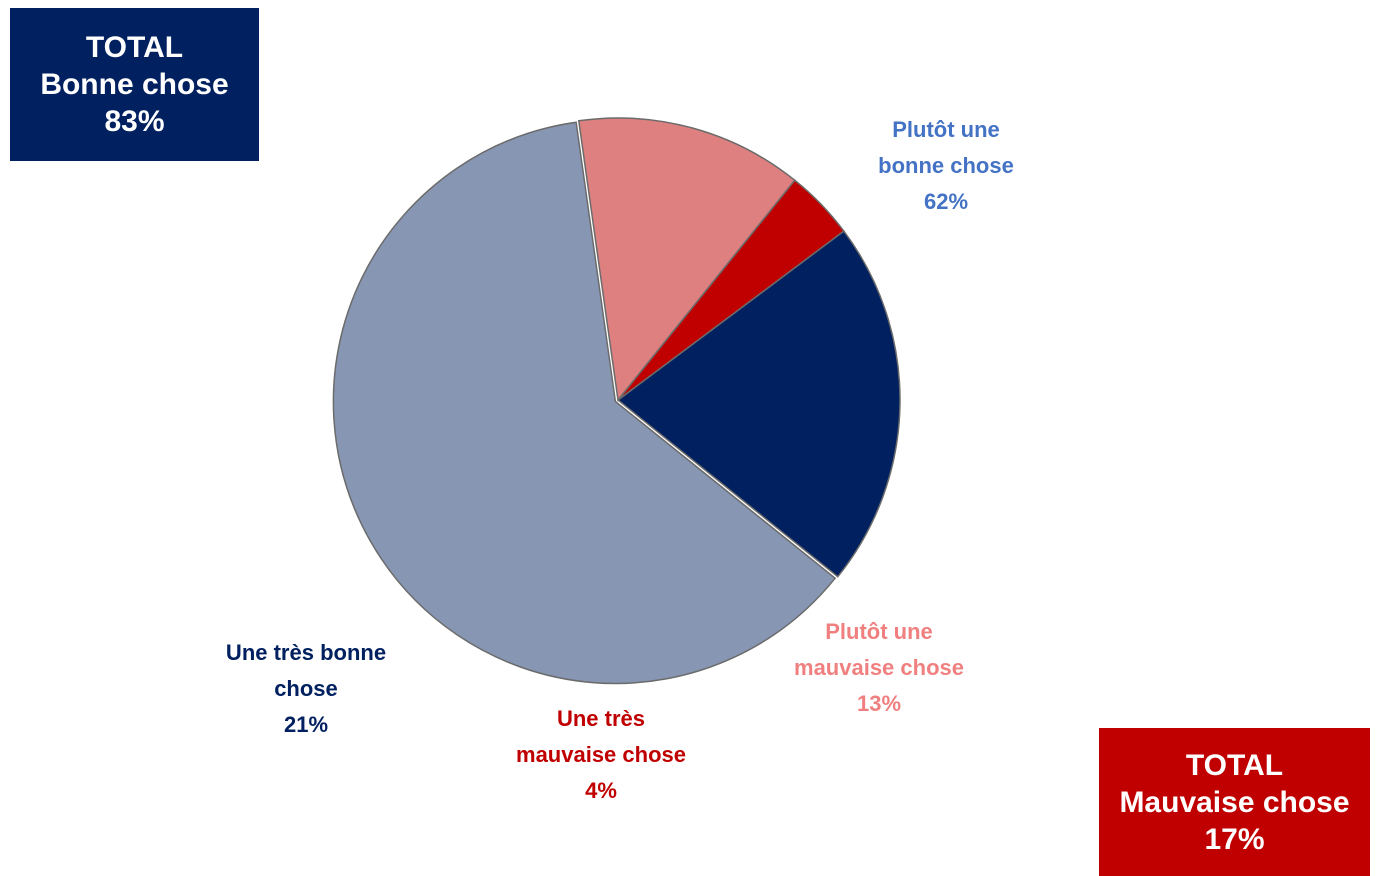 Image resolution: width=1380 pixels, height=876 pixels. What do you see at coordinates (686, 259) in the screenshot?
I see `slice-plutot-mauvaise` at bounding box center [686, 259].